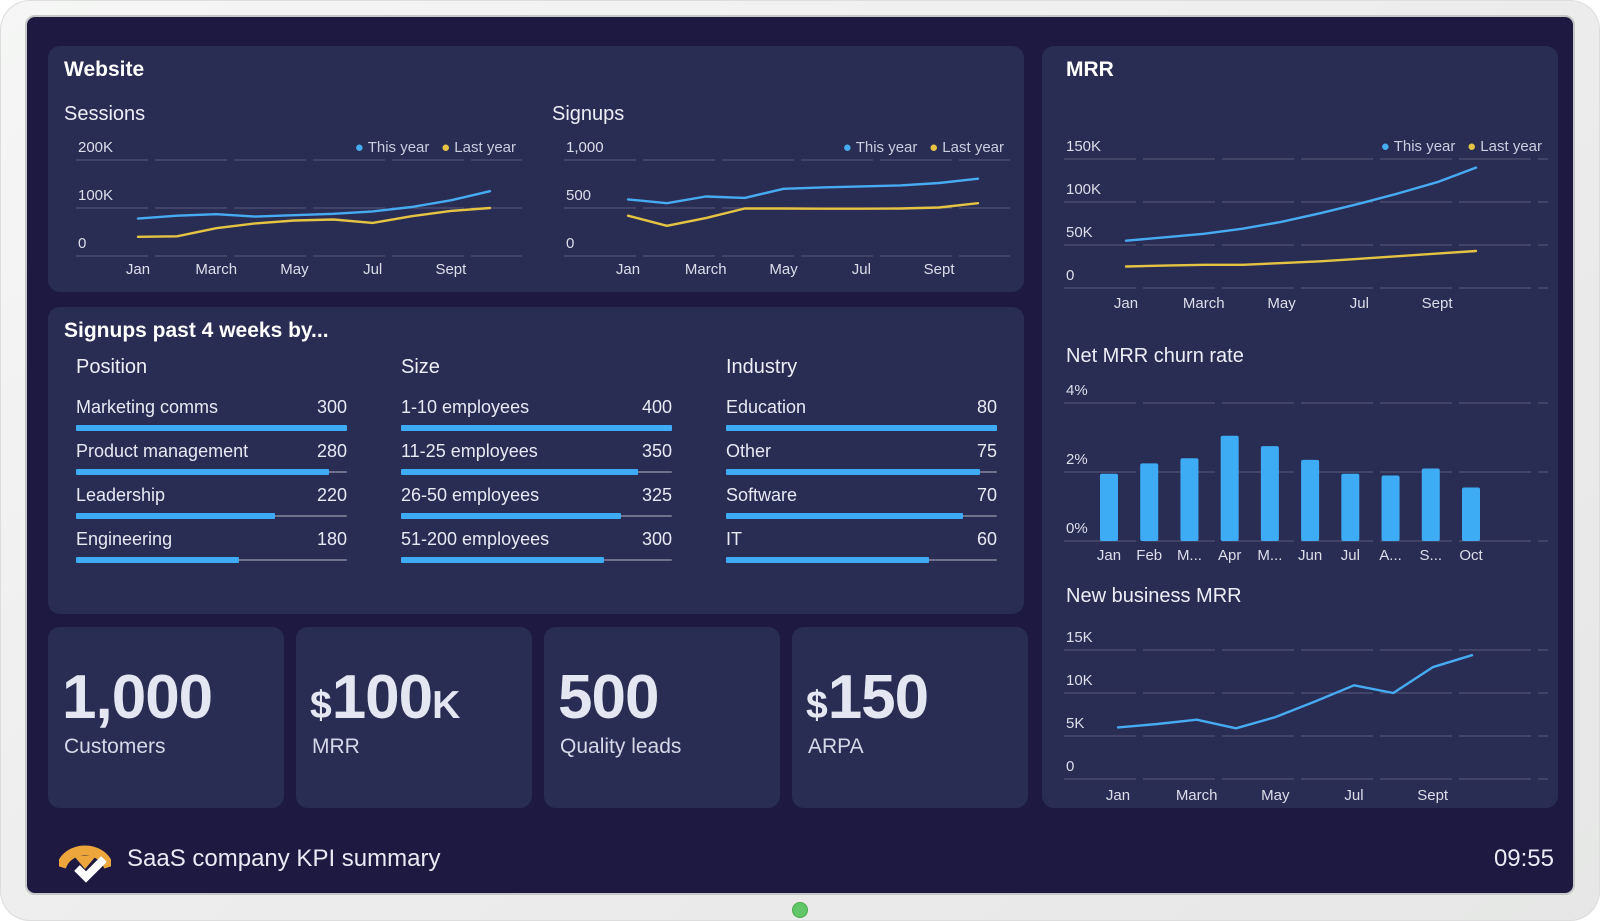 The width and height of the screenshot is (1600, 921). What do you see at coordinates (836, 746) in the screenshot?
I see `arpa-label: ARPA` at bounding box center [836, 746].